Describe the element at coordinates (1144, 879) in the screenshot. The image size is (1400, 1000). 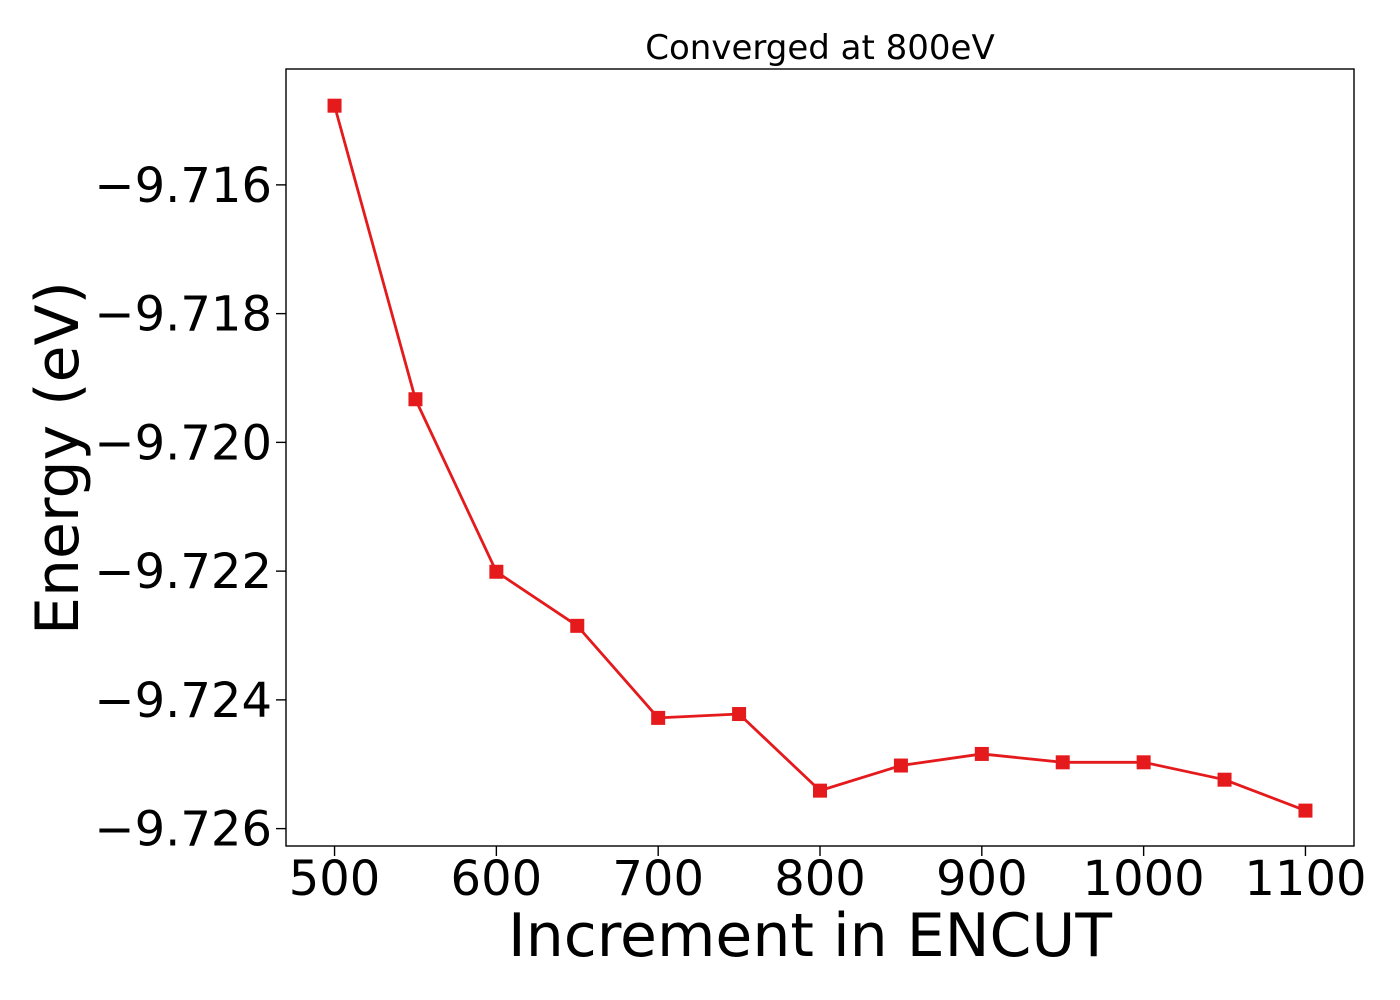
I see `x-tick-label: 1000` at that location.